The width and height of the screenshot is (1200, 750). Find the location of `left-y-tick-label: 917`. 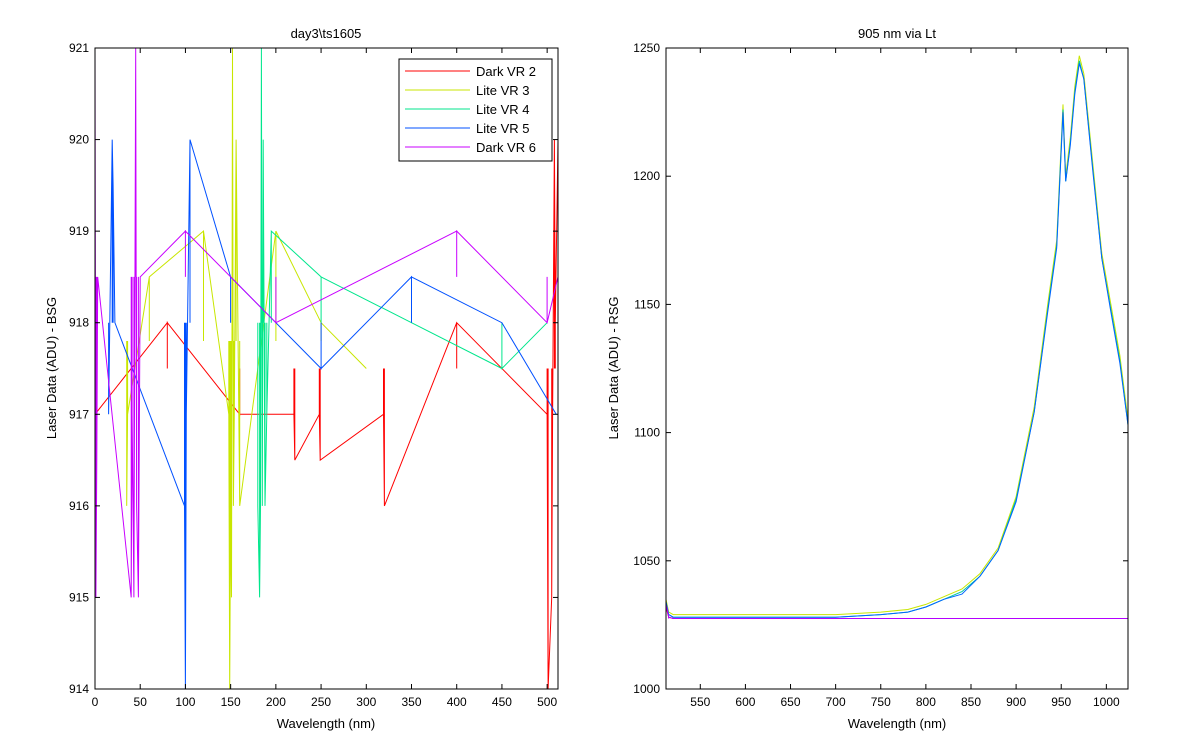

left-y-tick-label: 917 is located at coordinates (79, 414).